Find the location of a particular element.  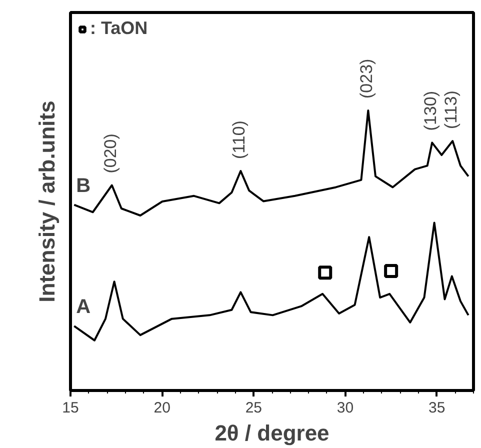

legend-label: : TaON is located at coordinates (119, 28).